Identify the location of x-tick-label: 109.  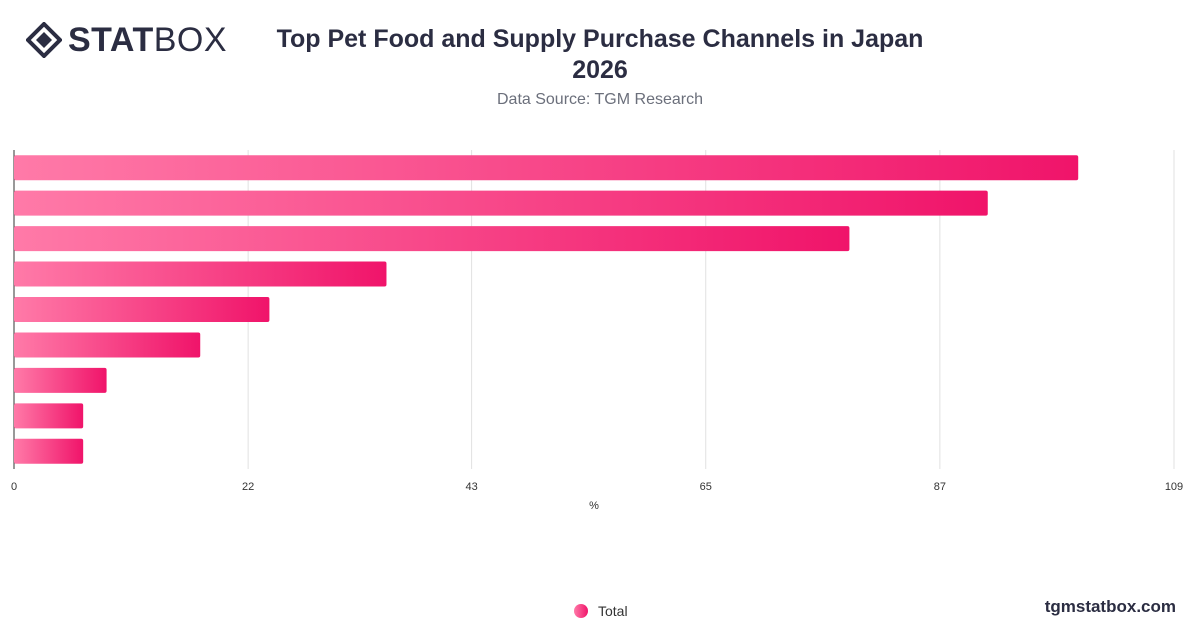
(1174, 487).